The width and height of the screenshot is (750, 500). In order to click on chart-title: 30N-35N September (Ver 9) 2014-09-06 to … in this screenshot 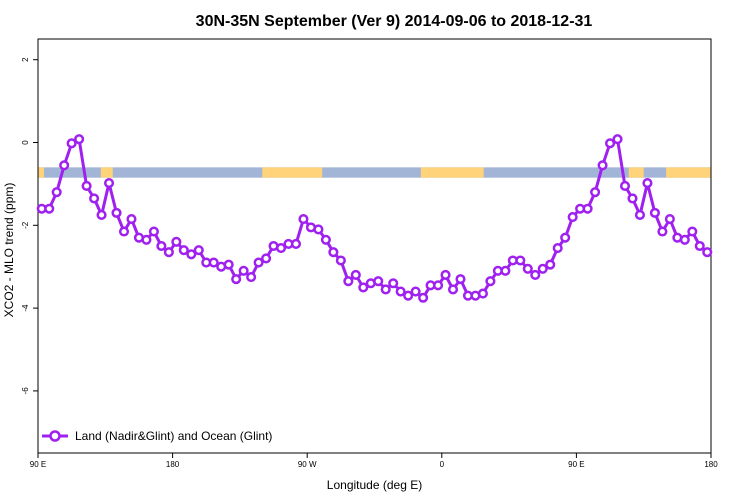, I will do `click(394, 21)`.